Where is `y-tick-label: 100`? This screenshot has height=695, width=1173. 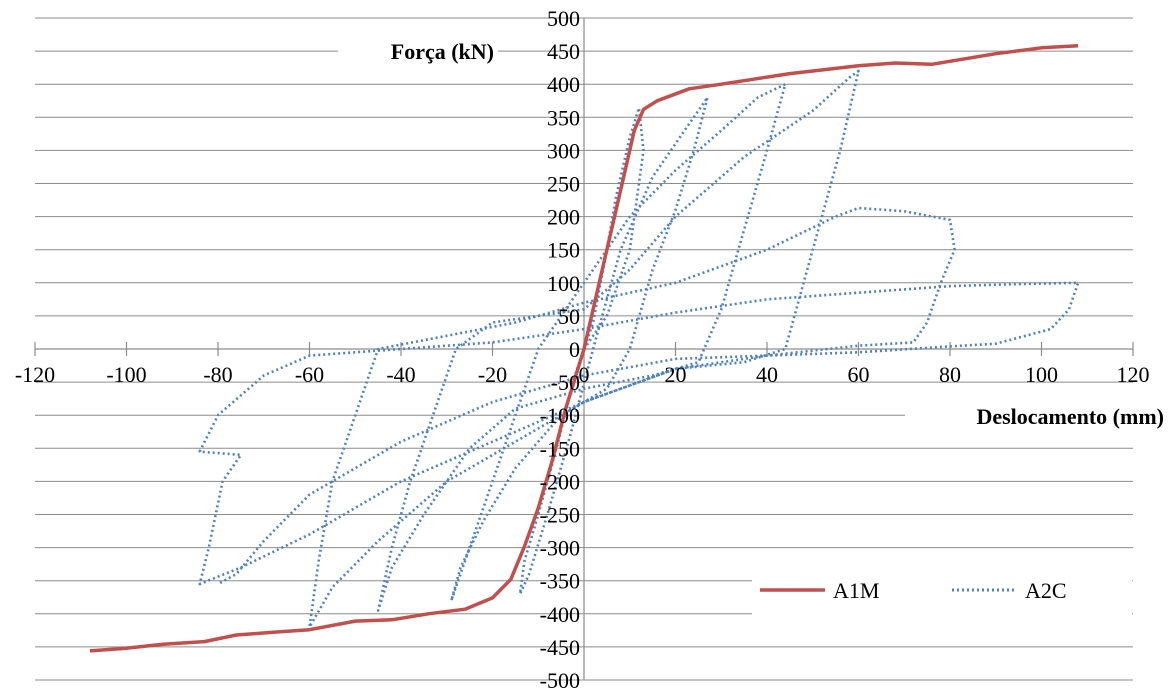 y-tick-label: 100 is located at coordinates (563, 283).